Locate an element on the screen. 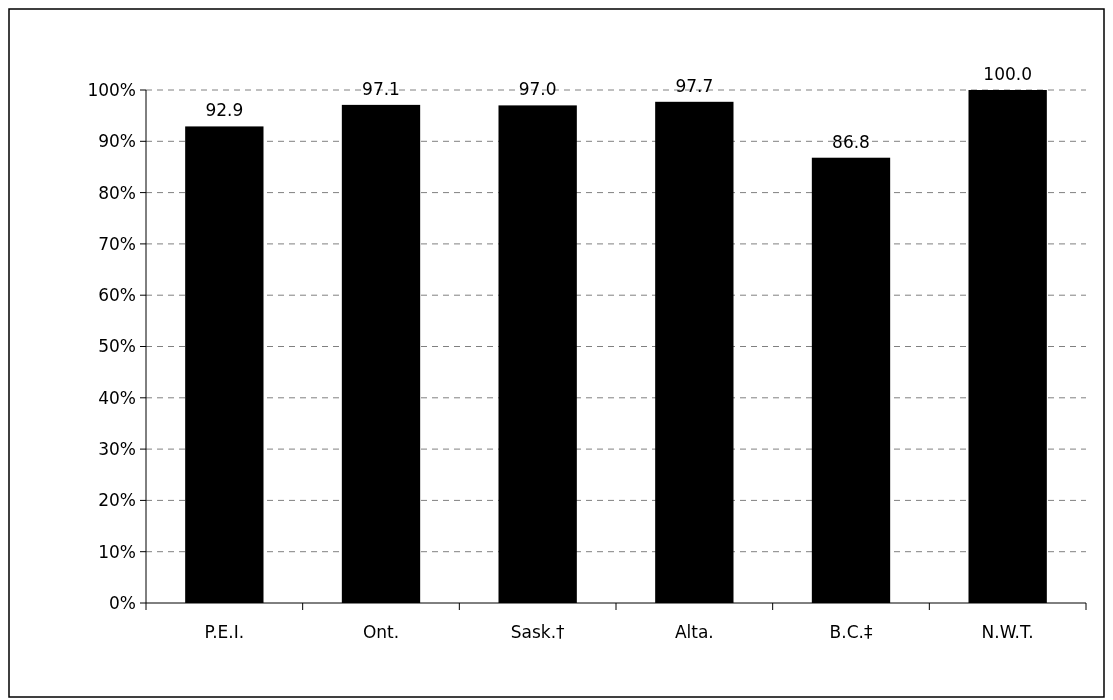  y-tick-label: 10% is located at coordinates (117, 551).